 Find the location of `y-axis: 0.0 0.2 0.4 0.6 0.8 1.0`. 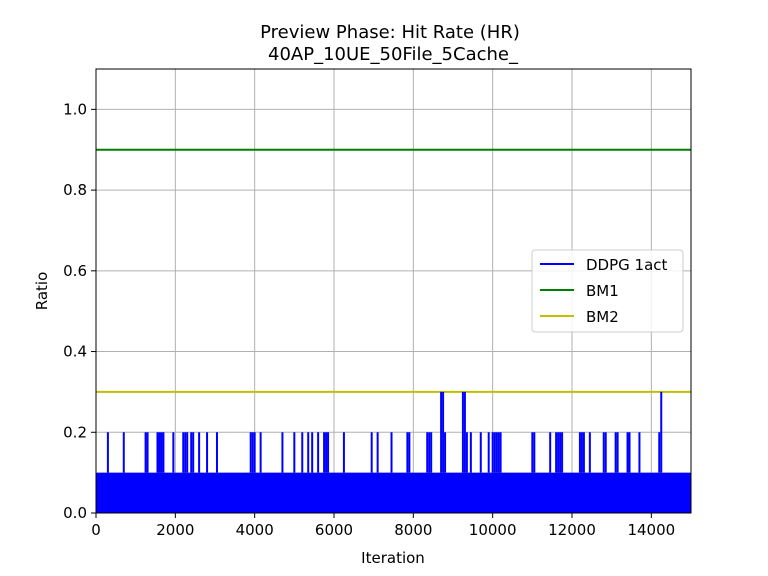

y-axis: 0.0 0.2 0.4 0.6 0.8 1.0 is located at coordinates (79, 311).